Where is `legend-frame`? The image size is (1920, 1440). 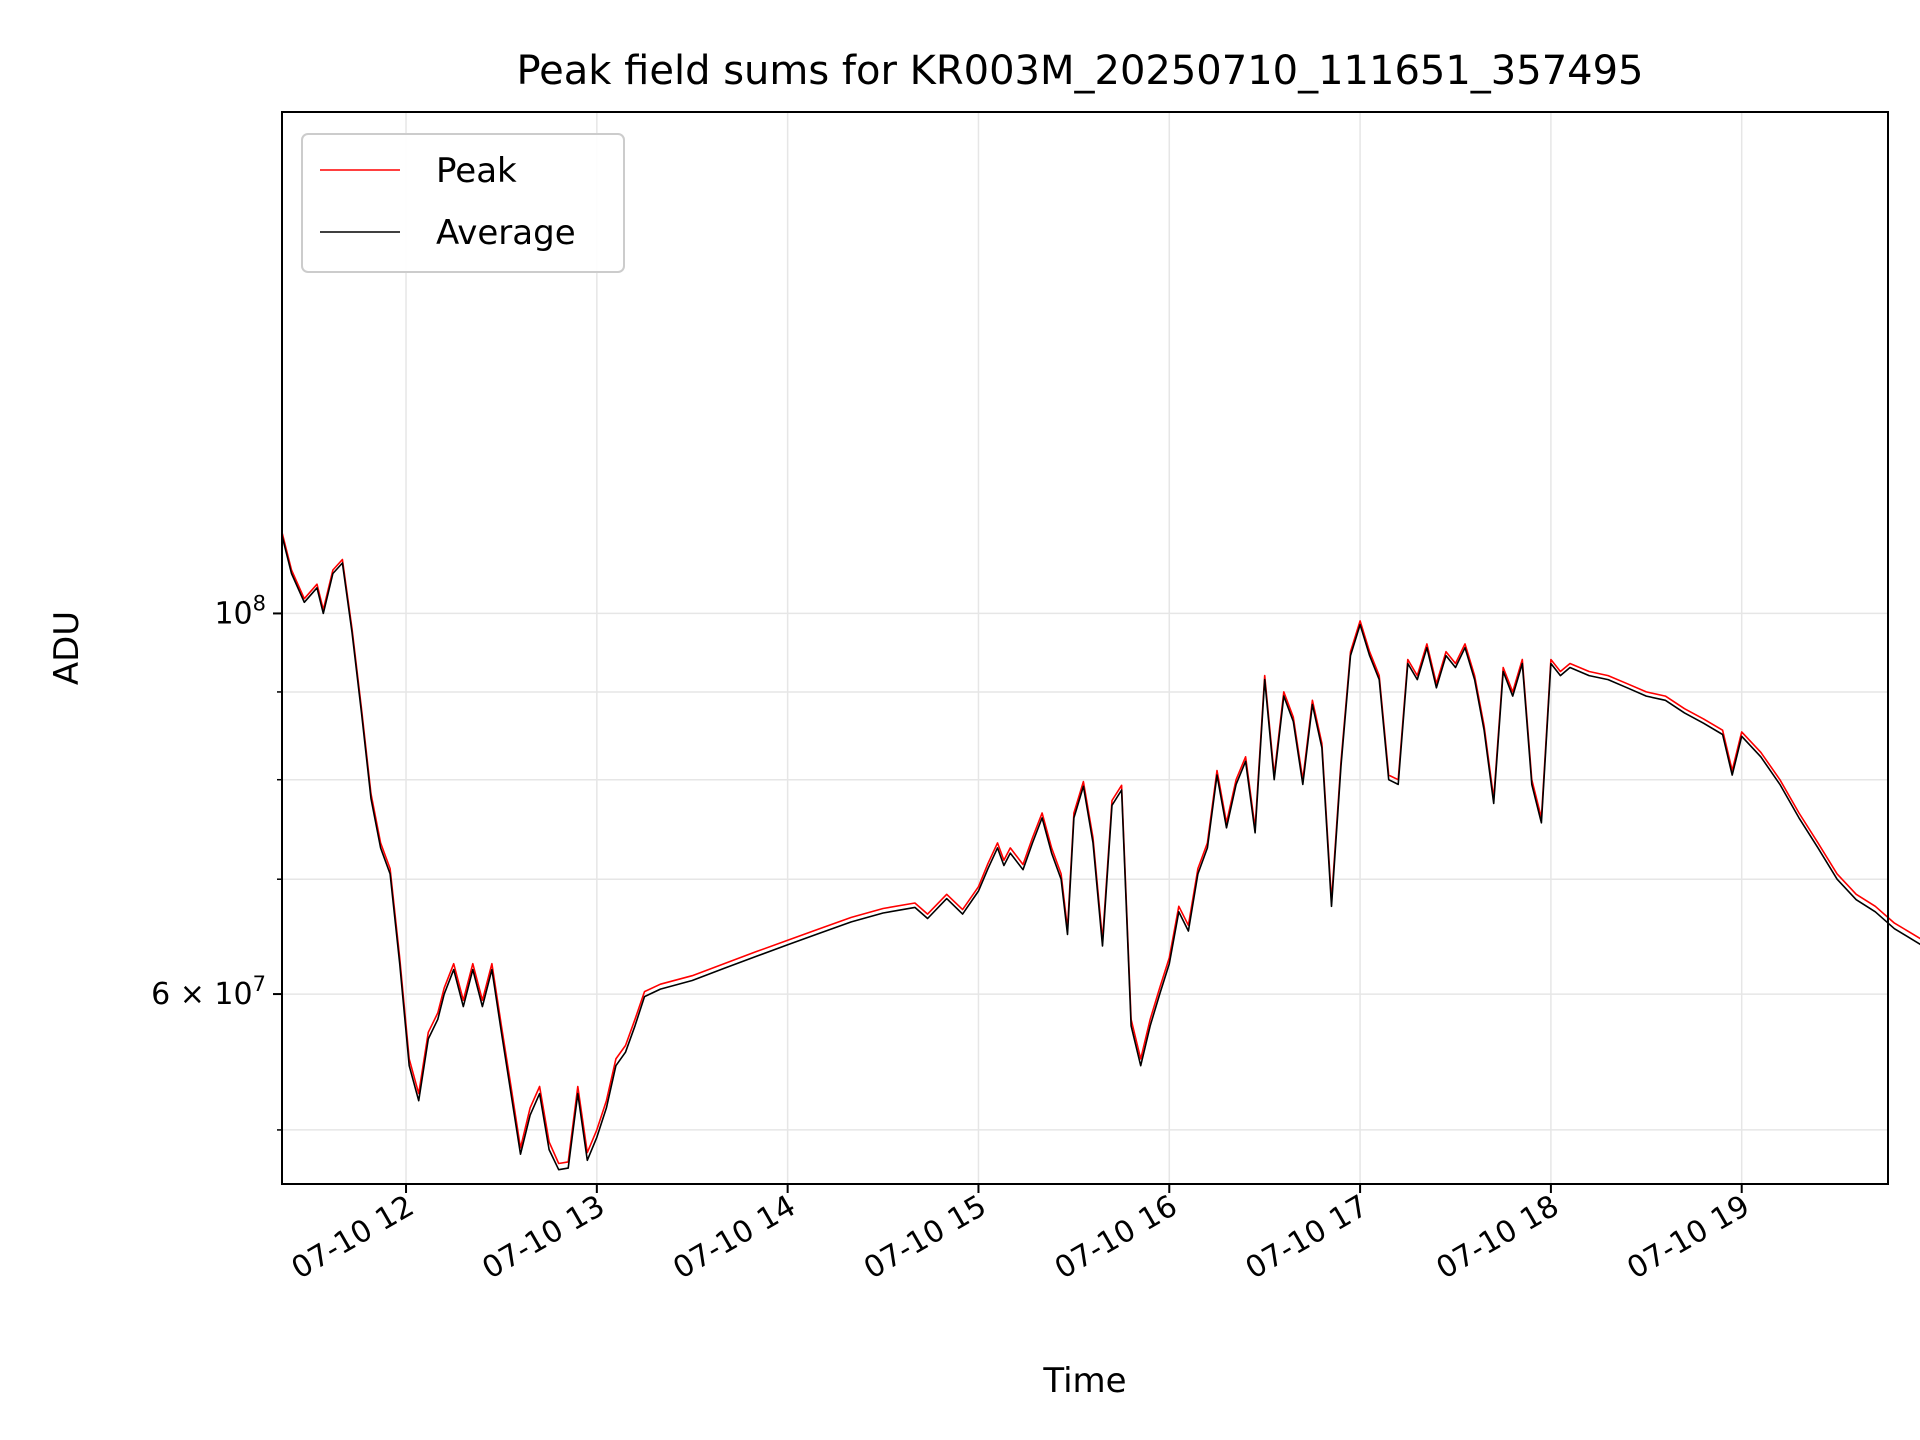
legend-frame is located at coordinates (463, 203).